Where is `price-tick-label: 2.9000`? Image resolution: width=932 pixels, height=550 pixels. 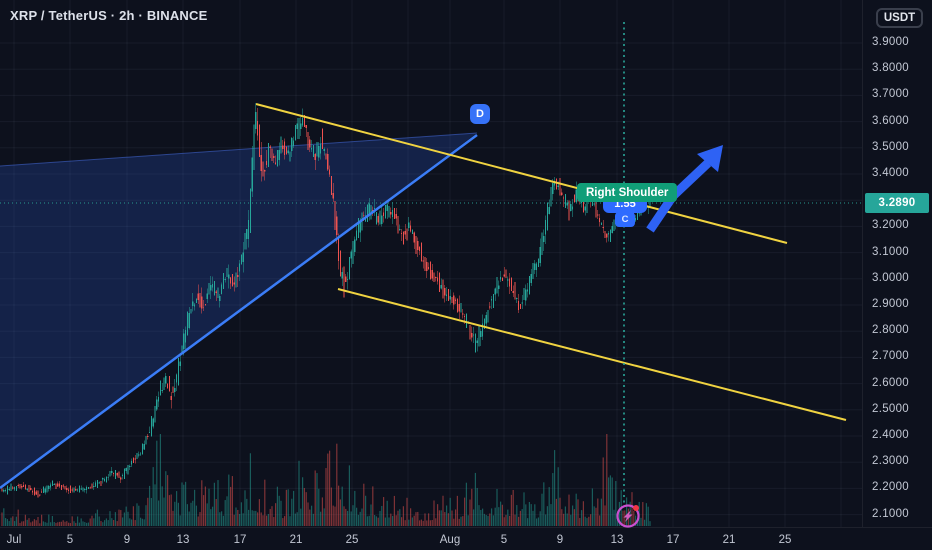
price-tick-label: 2.9000 is located at coordinates (890, 304).